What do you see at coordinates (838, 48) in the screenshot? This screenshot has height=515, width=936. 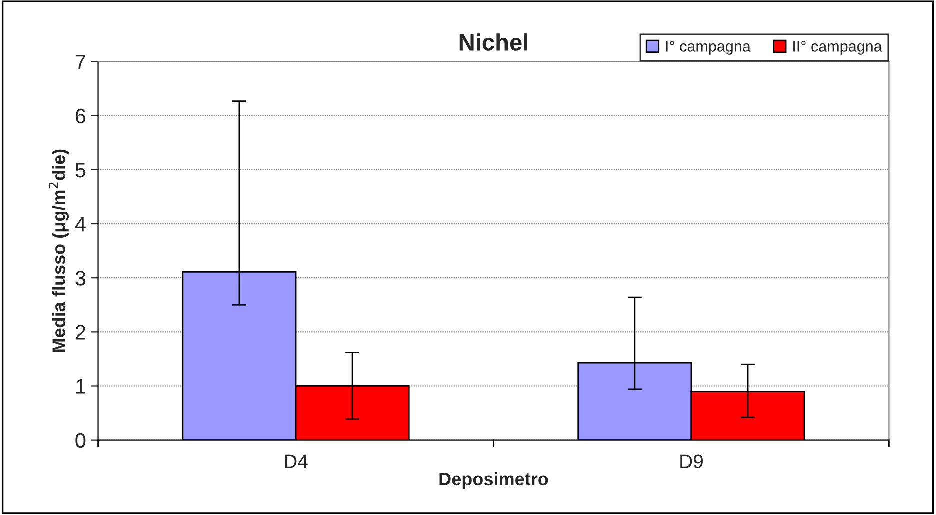 I see `legend-label: II° campagna` at bounding box center [838, 48].